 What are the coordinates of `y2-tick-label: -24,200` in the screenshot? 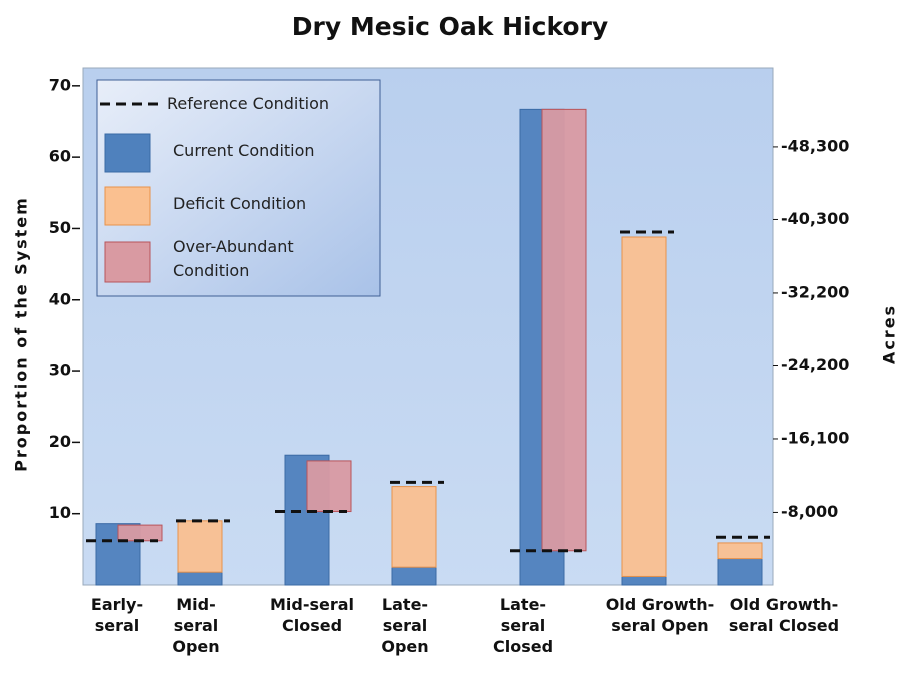 It's located at (815, 364).